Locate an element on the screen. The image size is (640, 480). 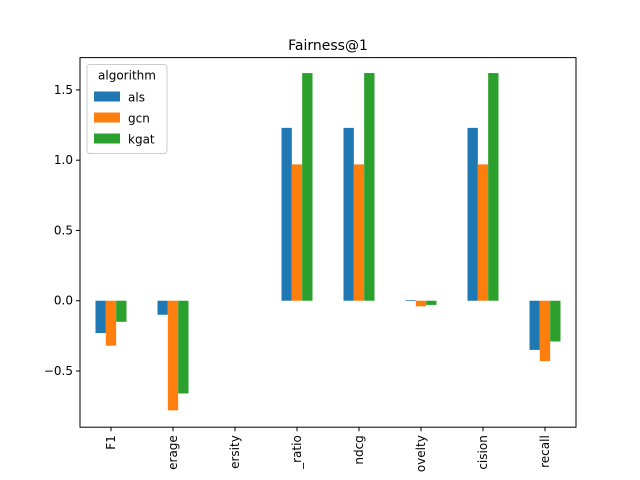
legend: algorithm als gcn kgat is located at coordinates (127, 109).